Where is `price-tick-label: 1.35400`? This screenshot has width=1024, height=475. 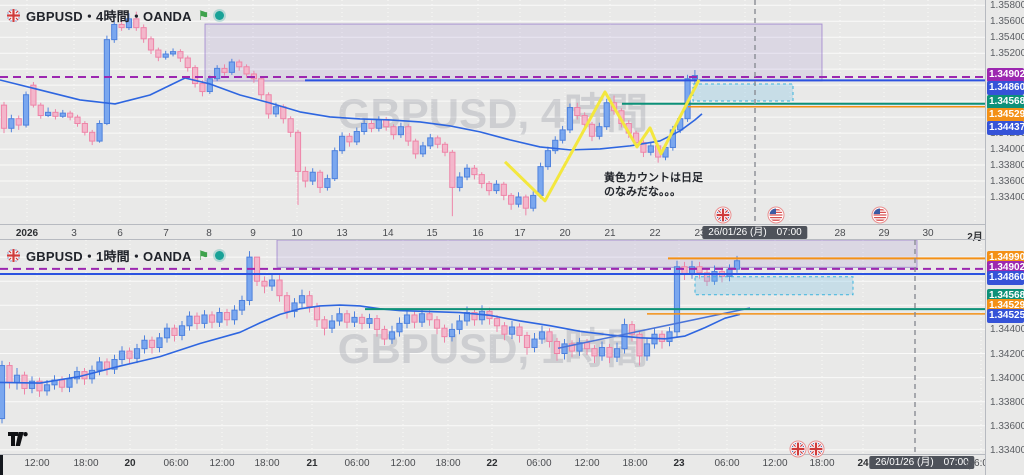 price-tick-label: 1.35400 is located at coordinates (1007, 38).